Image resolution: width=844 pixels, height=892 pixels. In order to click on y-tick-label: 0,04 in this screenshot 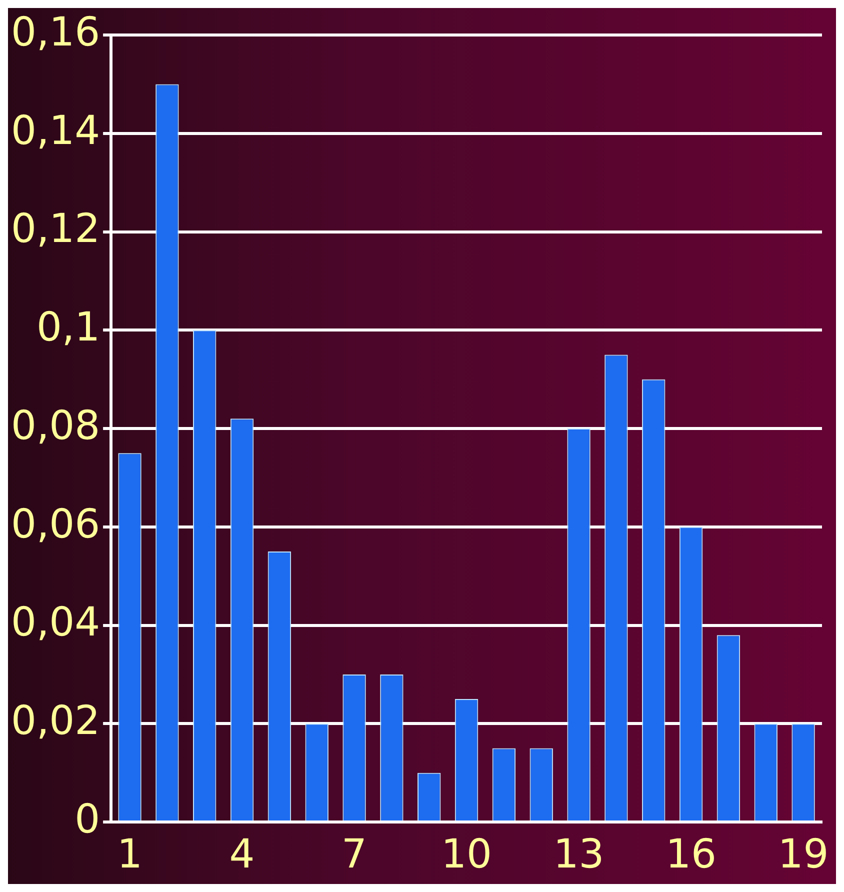, I will do `click(55, 623)`.